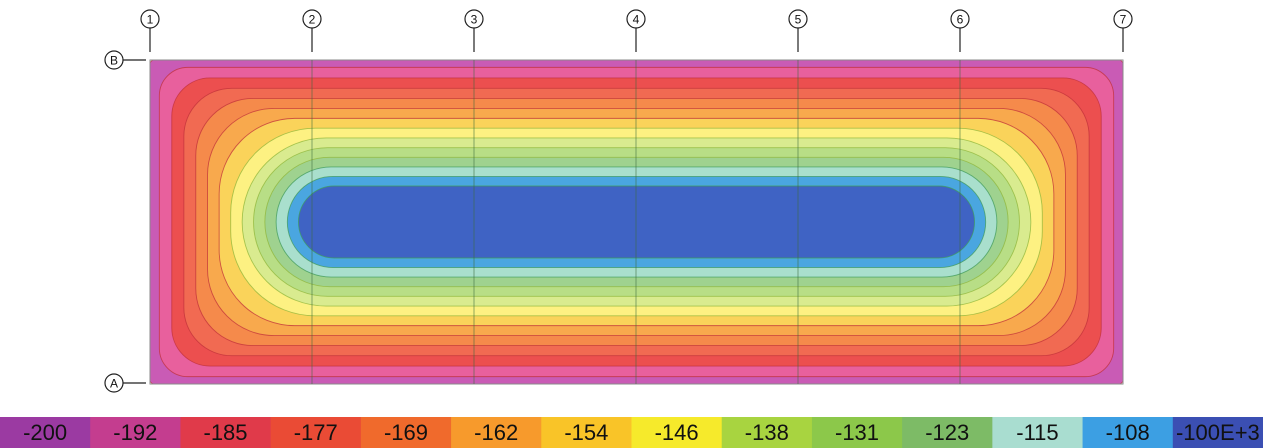 The width and height of the screenshot is (1263, 448). I want to click on legend-label-11: -123, so click(947, 432).